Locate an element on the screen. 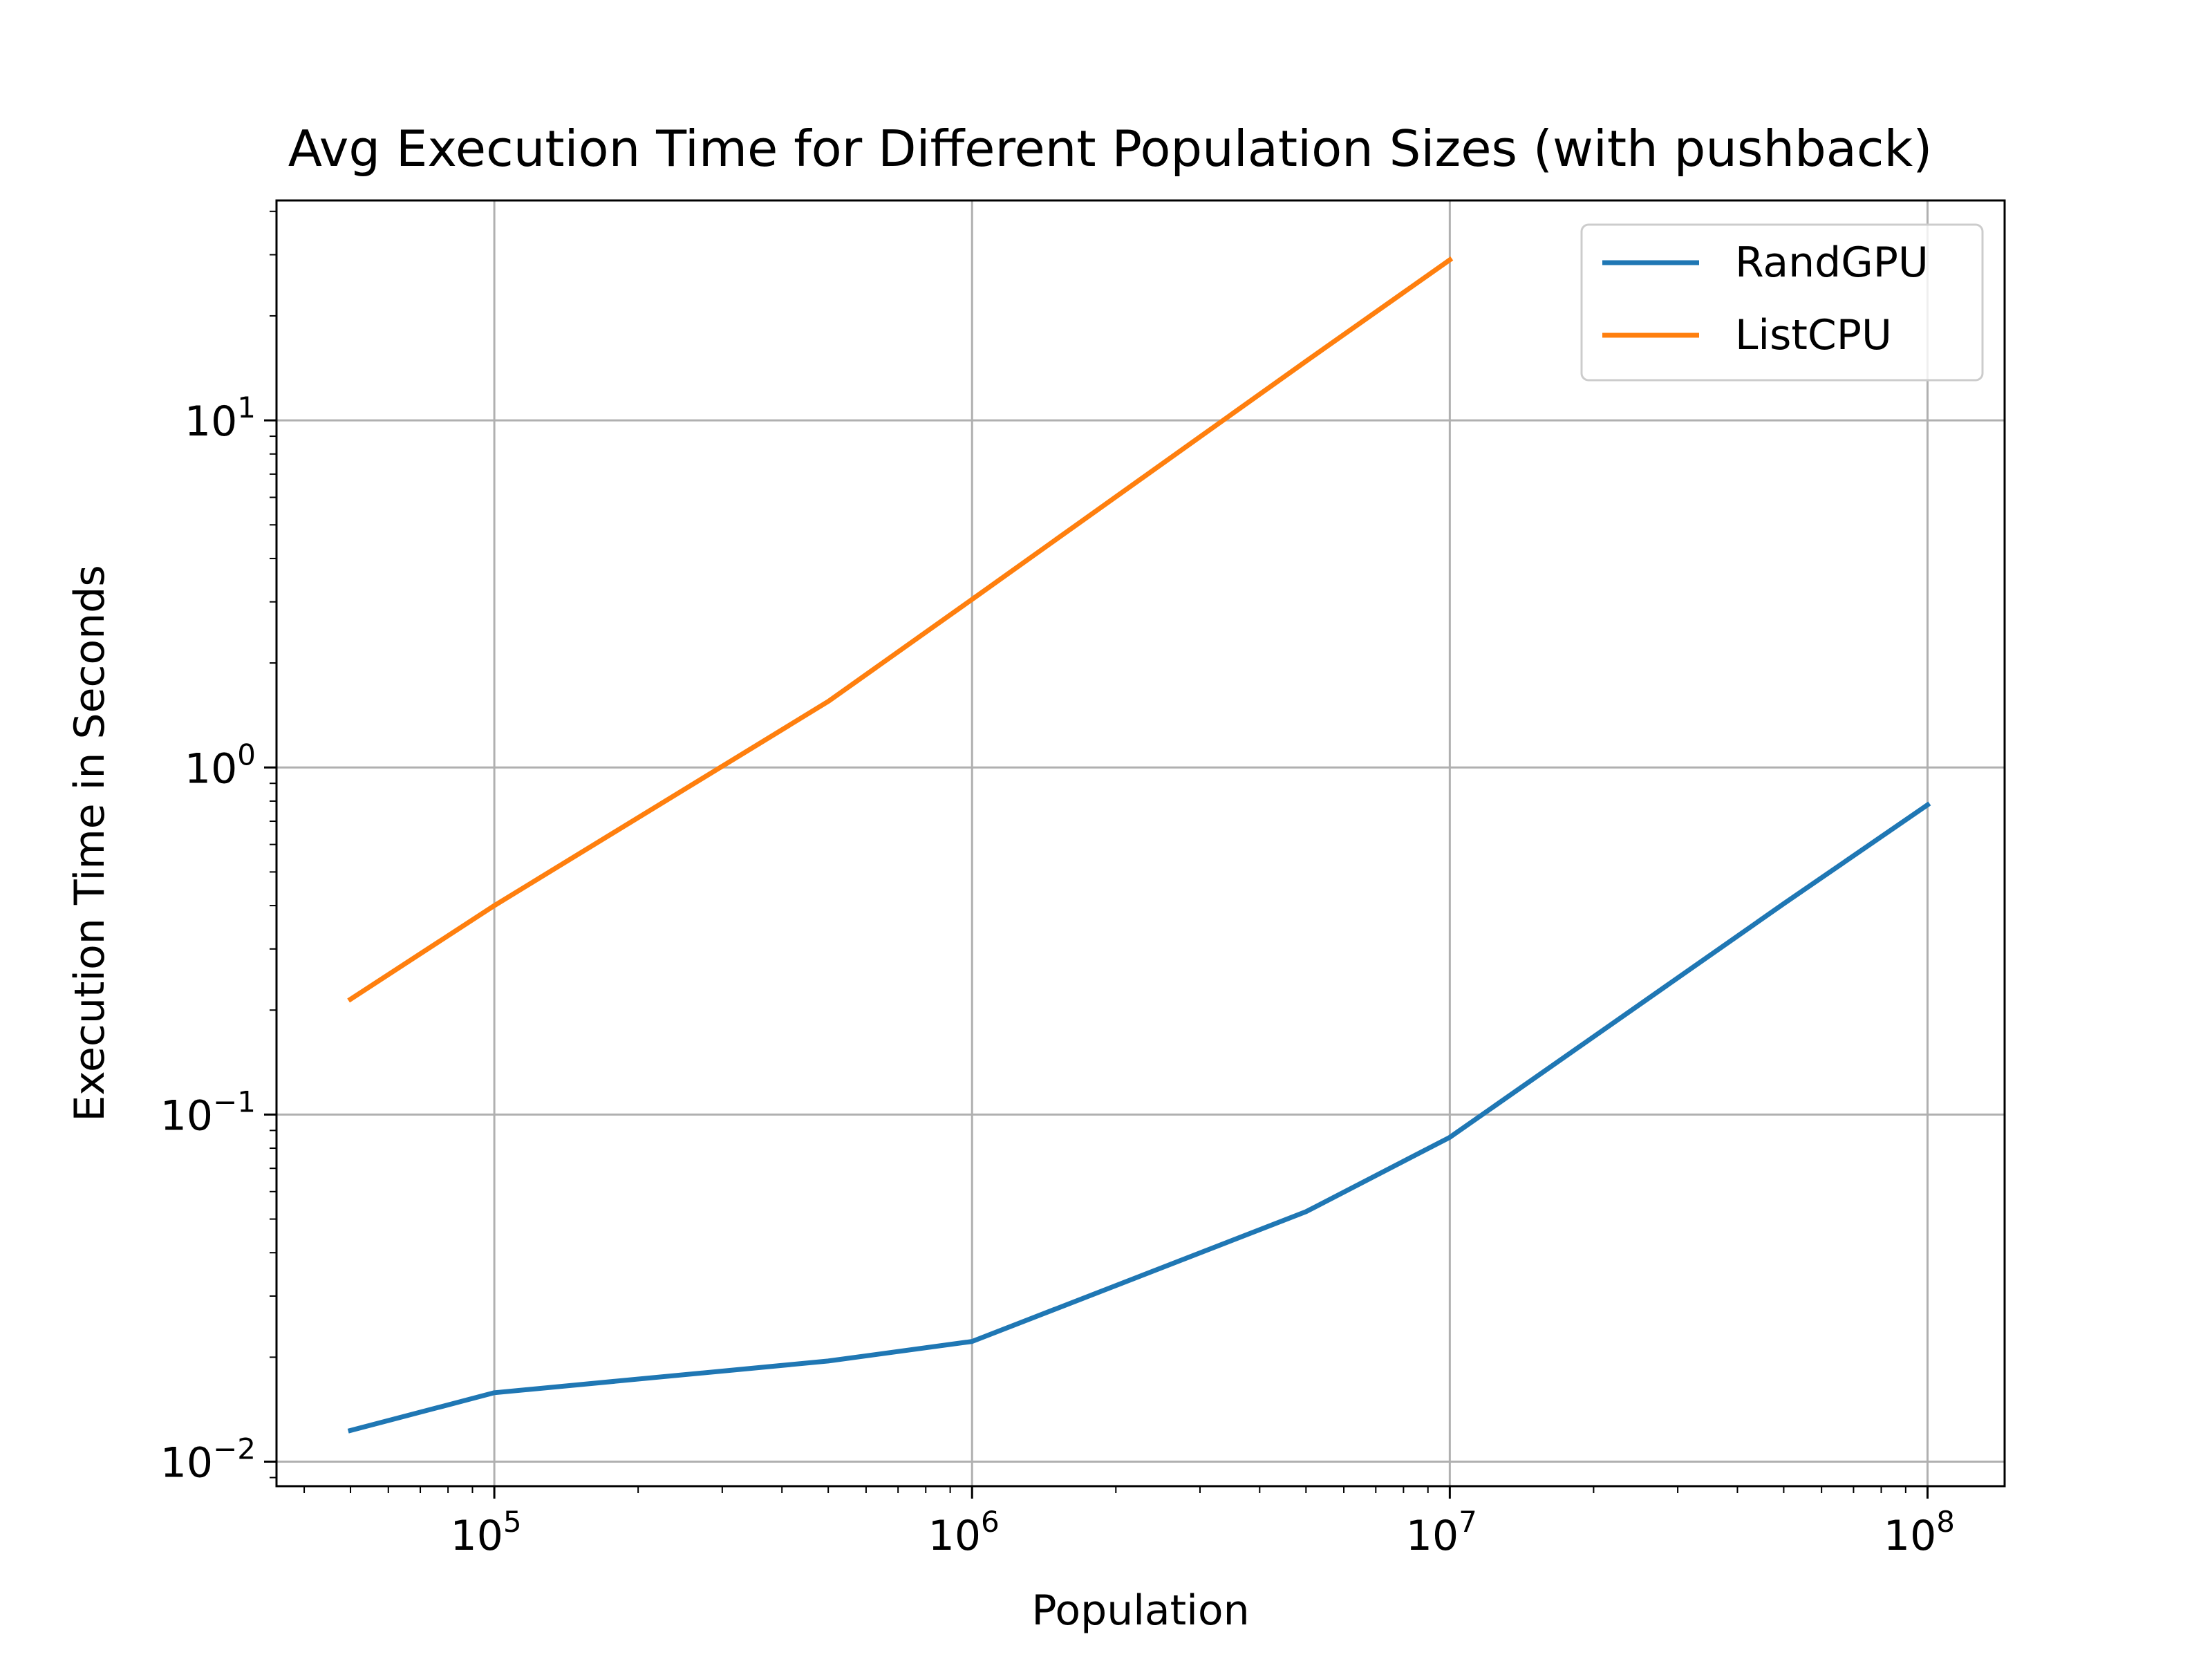 This screenshot has width=2212, height=1659. y-tick-label: 10¹ is located at coordinates (221, 419).